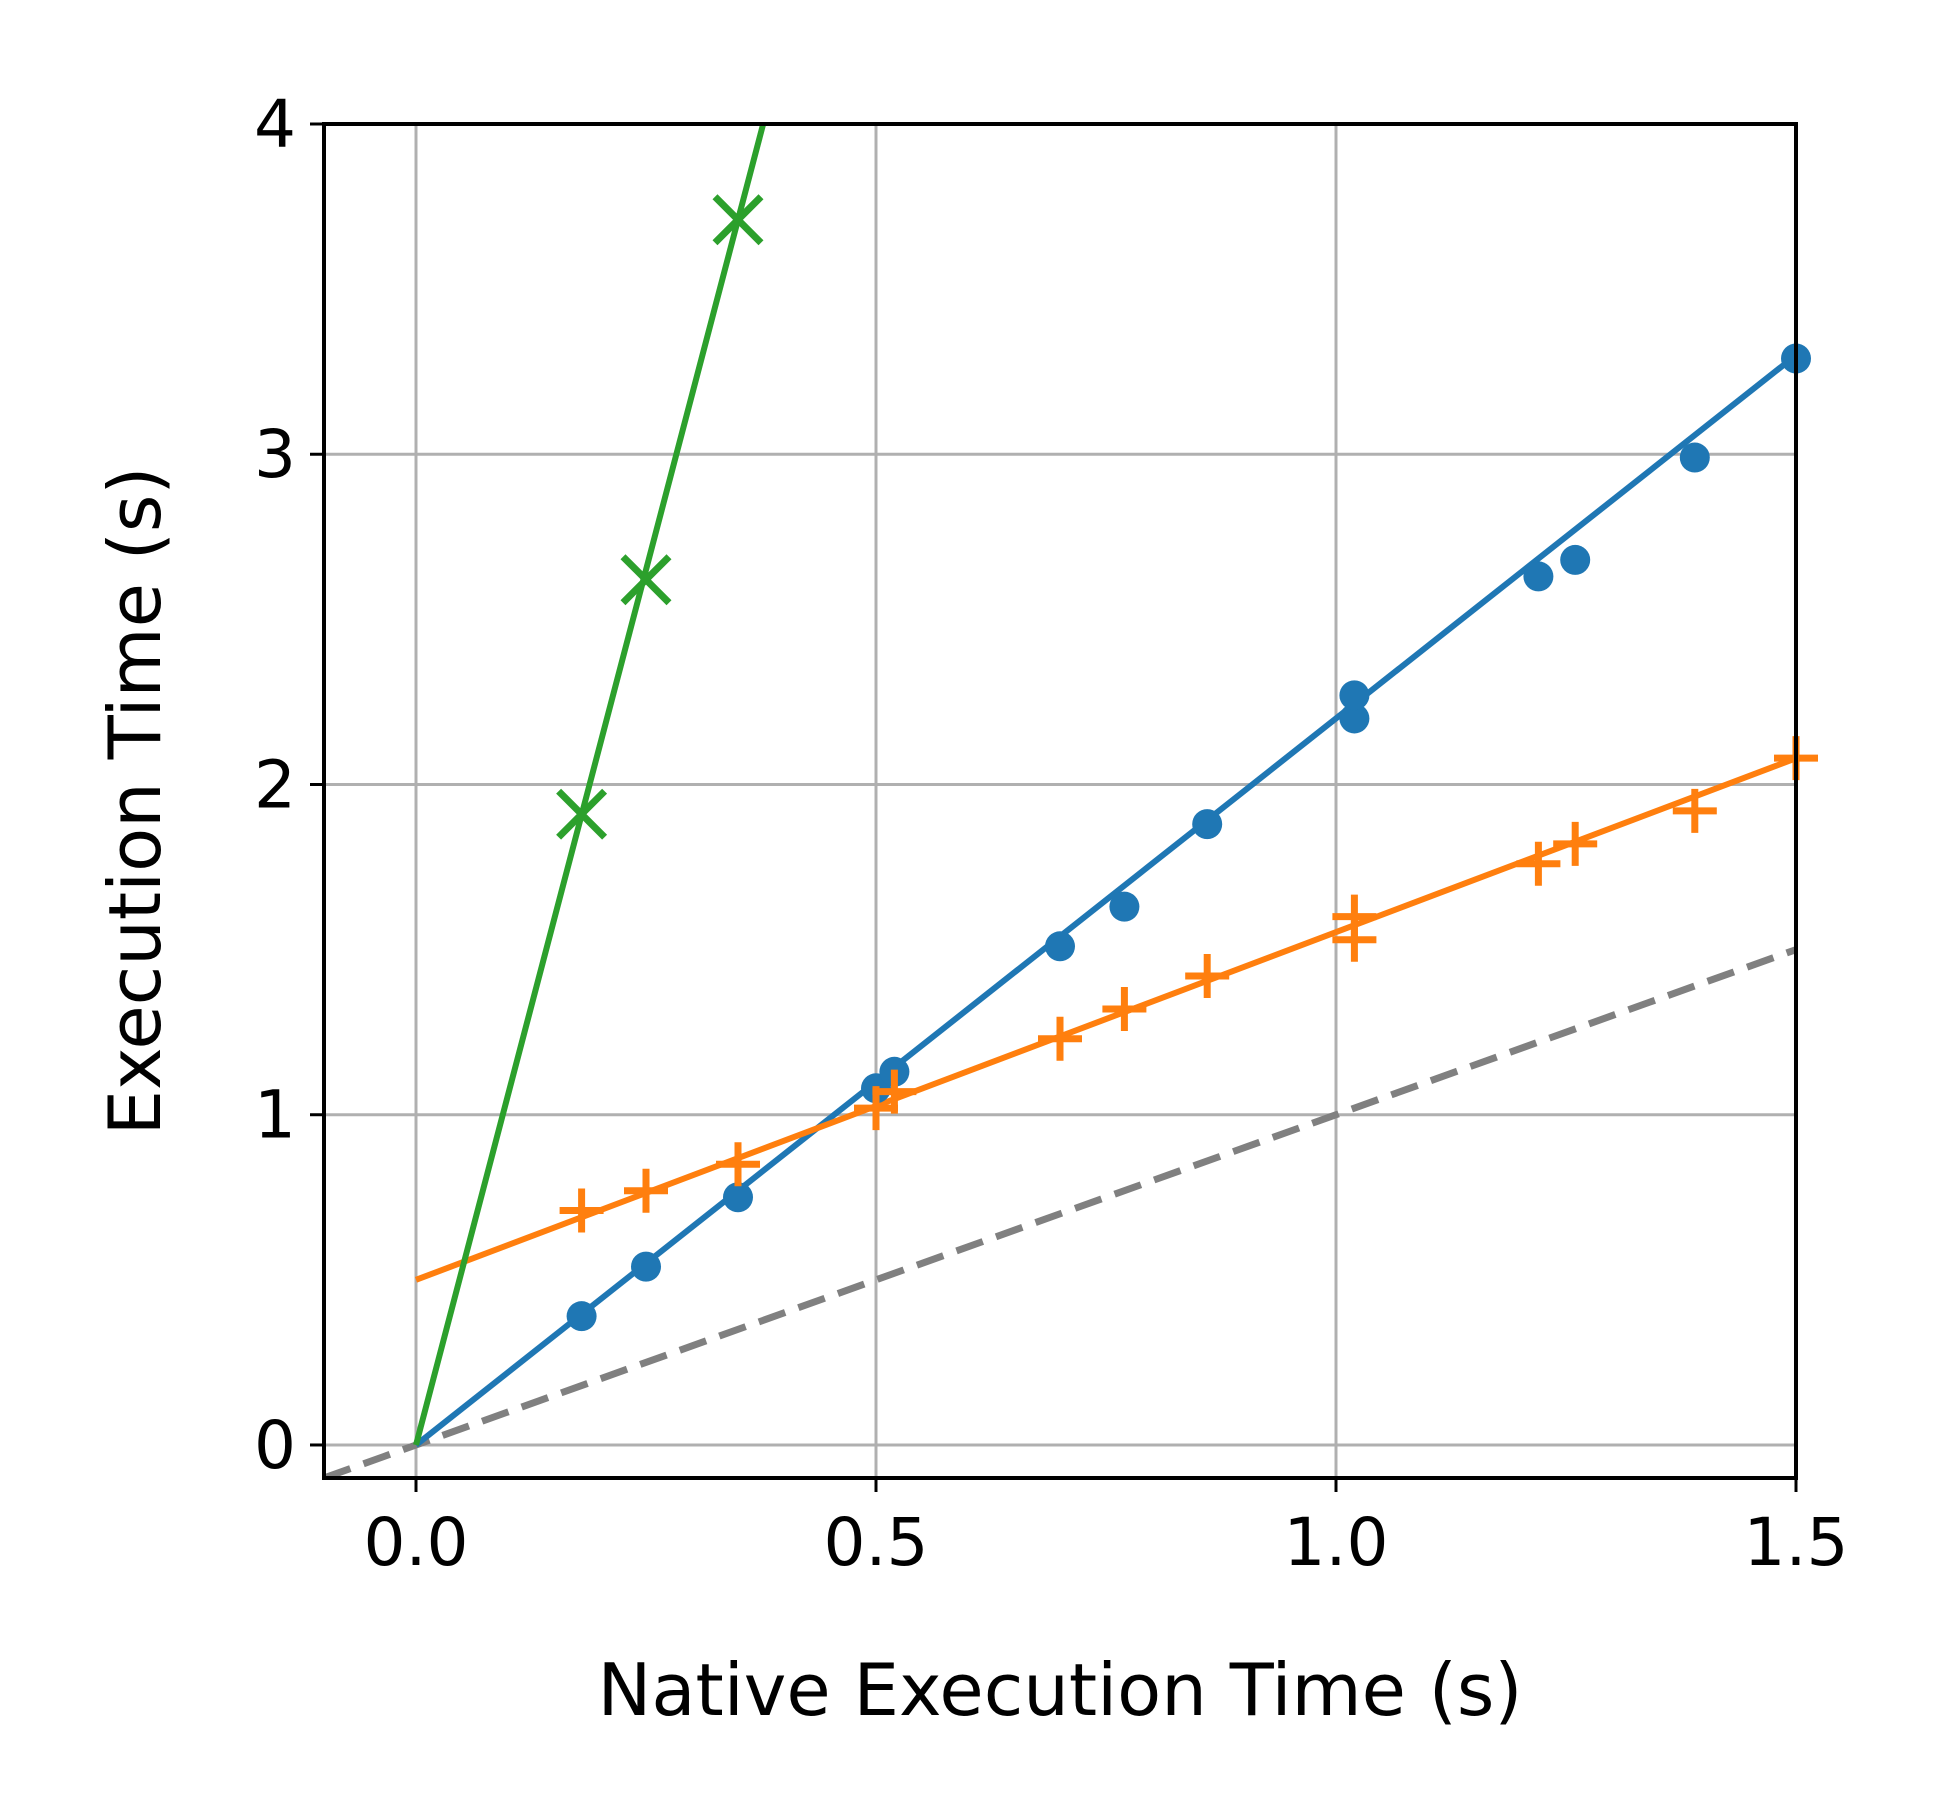 Image resolution: width=1941 pixels, height=1820 pixels. I want to click on series-3-fit-line, so click(590, 785).